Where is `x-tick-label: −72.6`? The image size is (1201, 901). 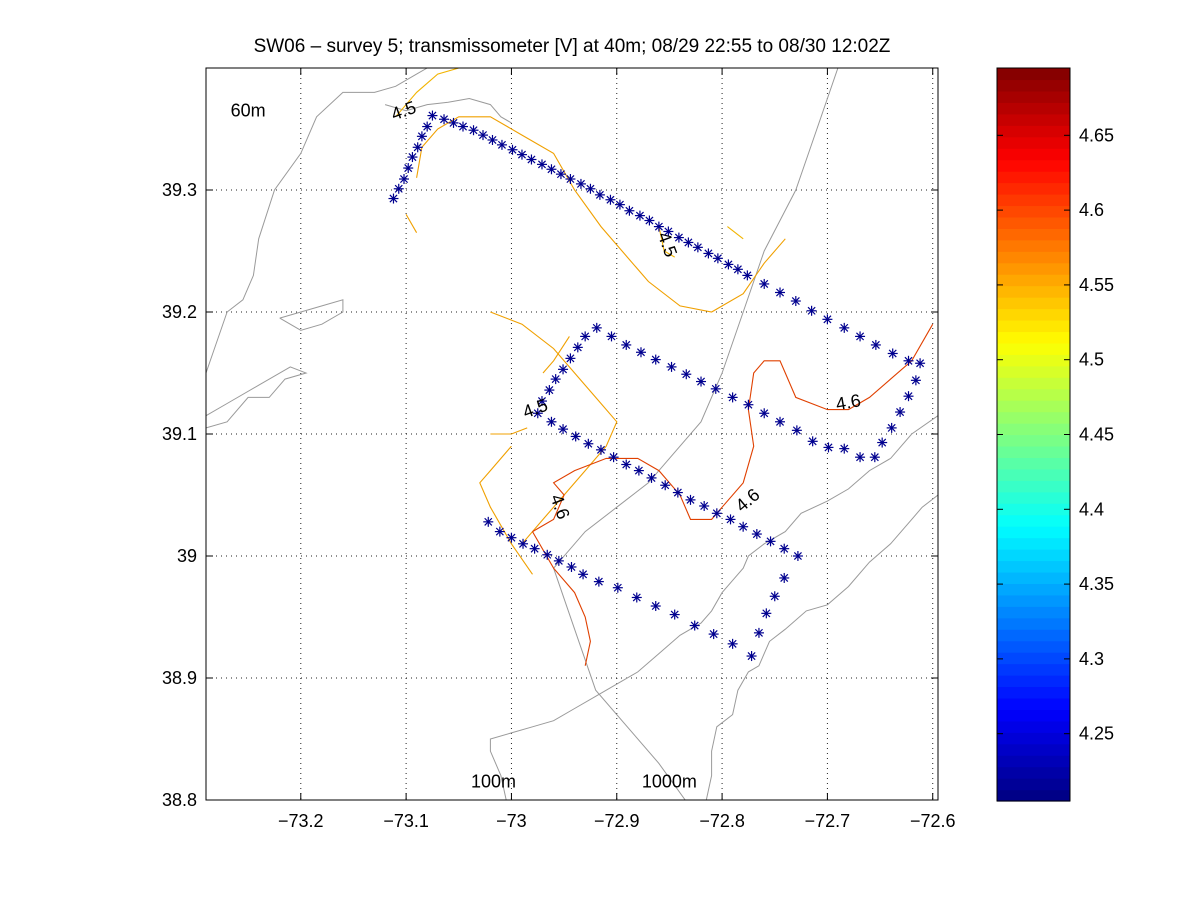
x-tick-label: −72.6 is located at coordinates (933, 821).